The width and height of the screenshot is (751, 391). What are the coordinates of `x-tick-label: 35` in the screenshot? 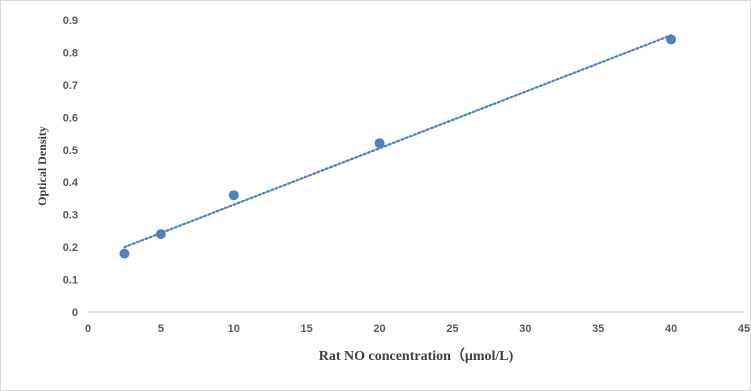 It's located at (598, 329).